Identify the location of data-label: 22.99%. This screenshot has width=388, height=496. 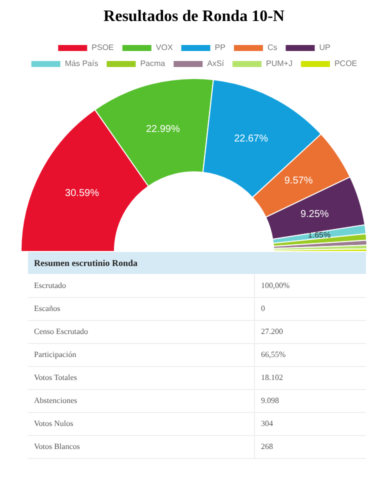
(163, 129).